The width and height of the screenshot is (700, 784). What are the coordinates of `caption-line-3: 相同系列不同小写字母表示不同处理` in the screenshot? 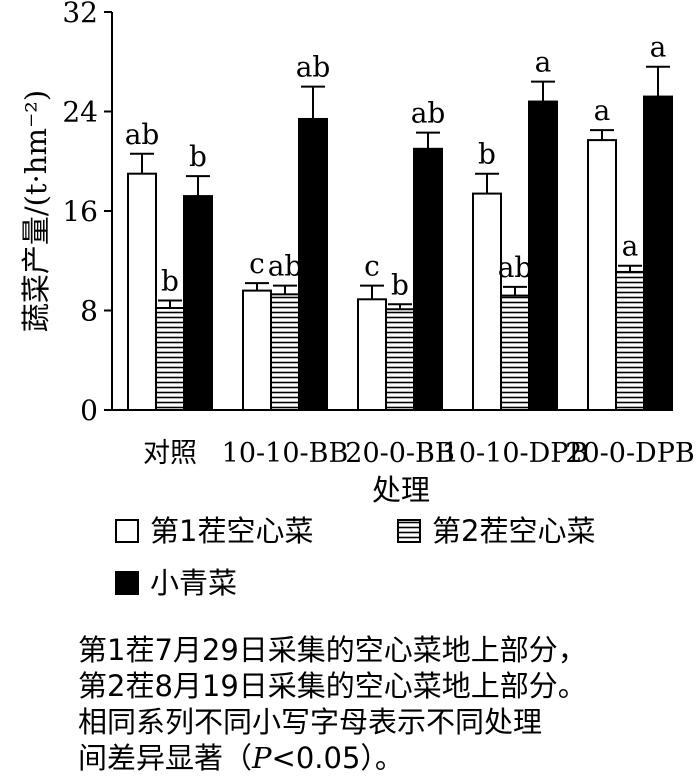 It's located at (310, 722).